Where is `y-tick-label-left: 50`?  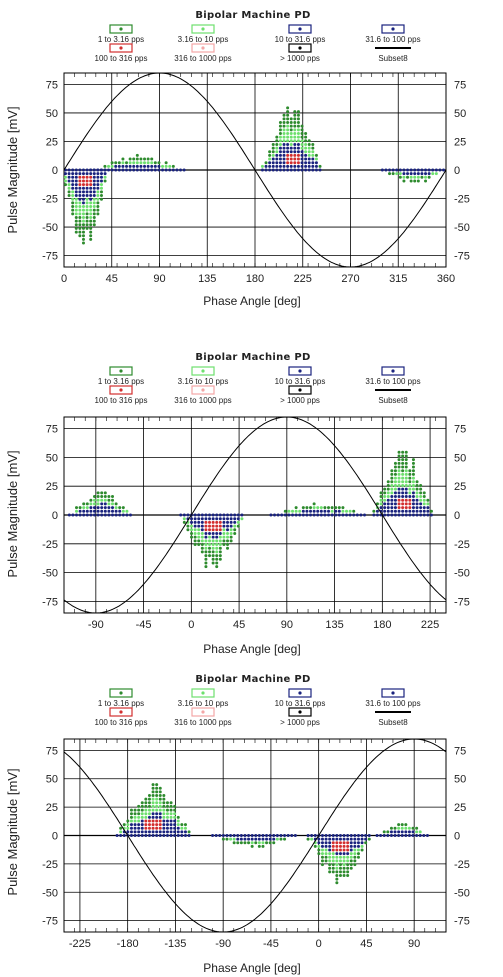 y-tick-label-left: 50 is located at coordinates (52, 458).